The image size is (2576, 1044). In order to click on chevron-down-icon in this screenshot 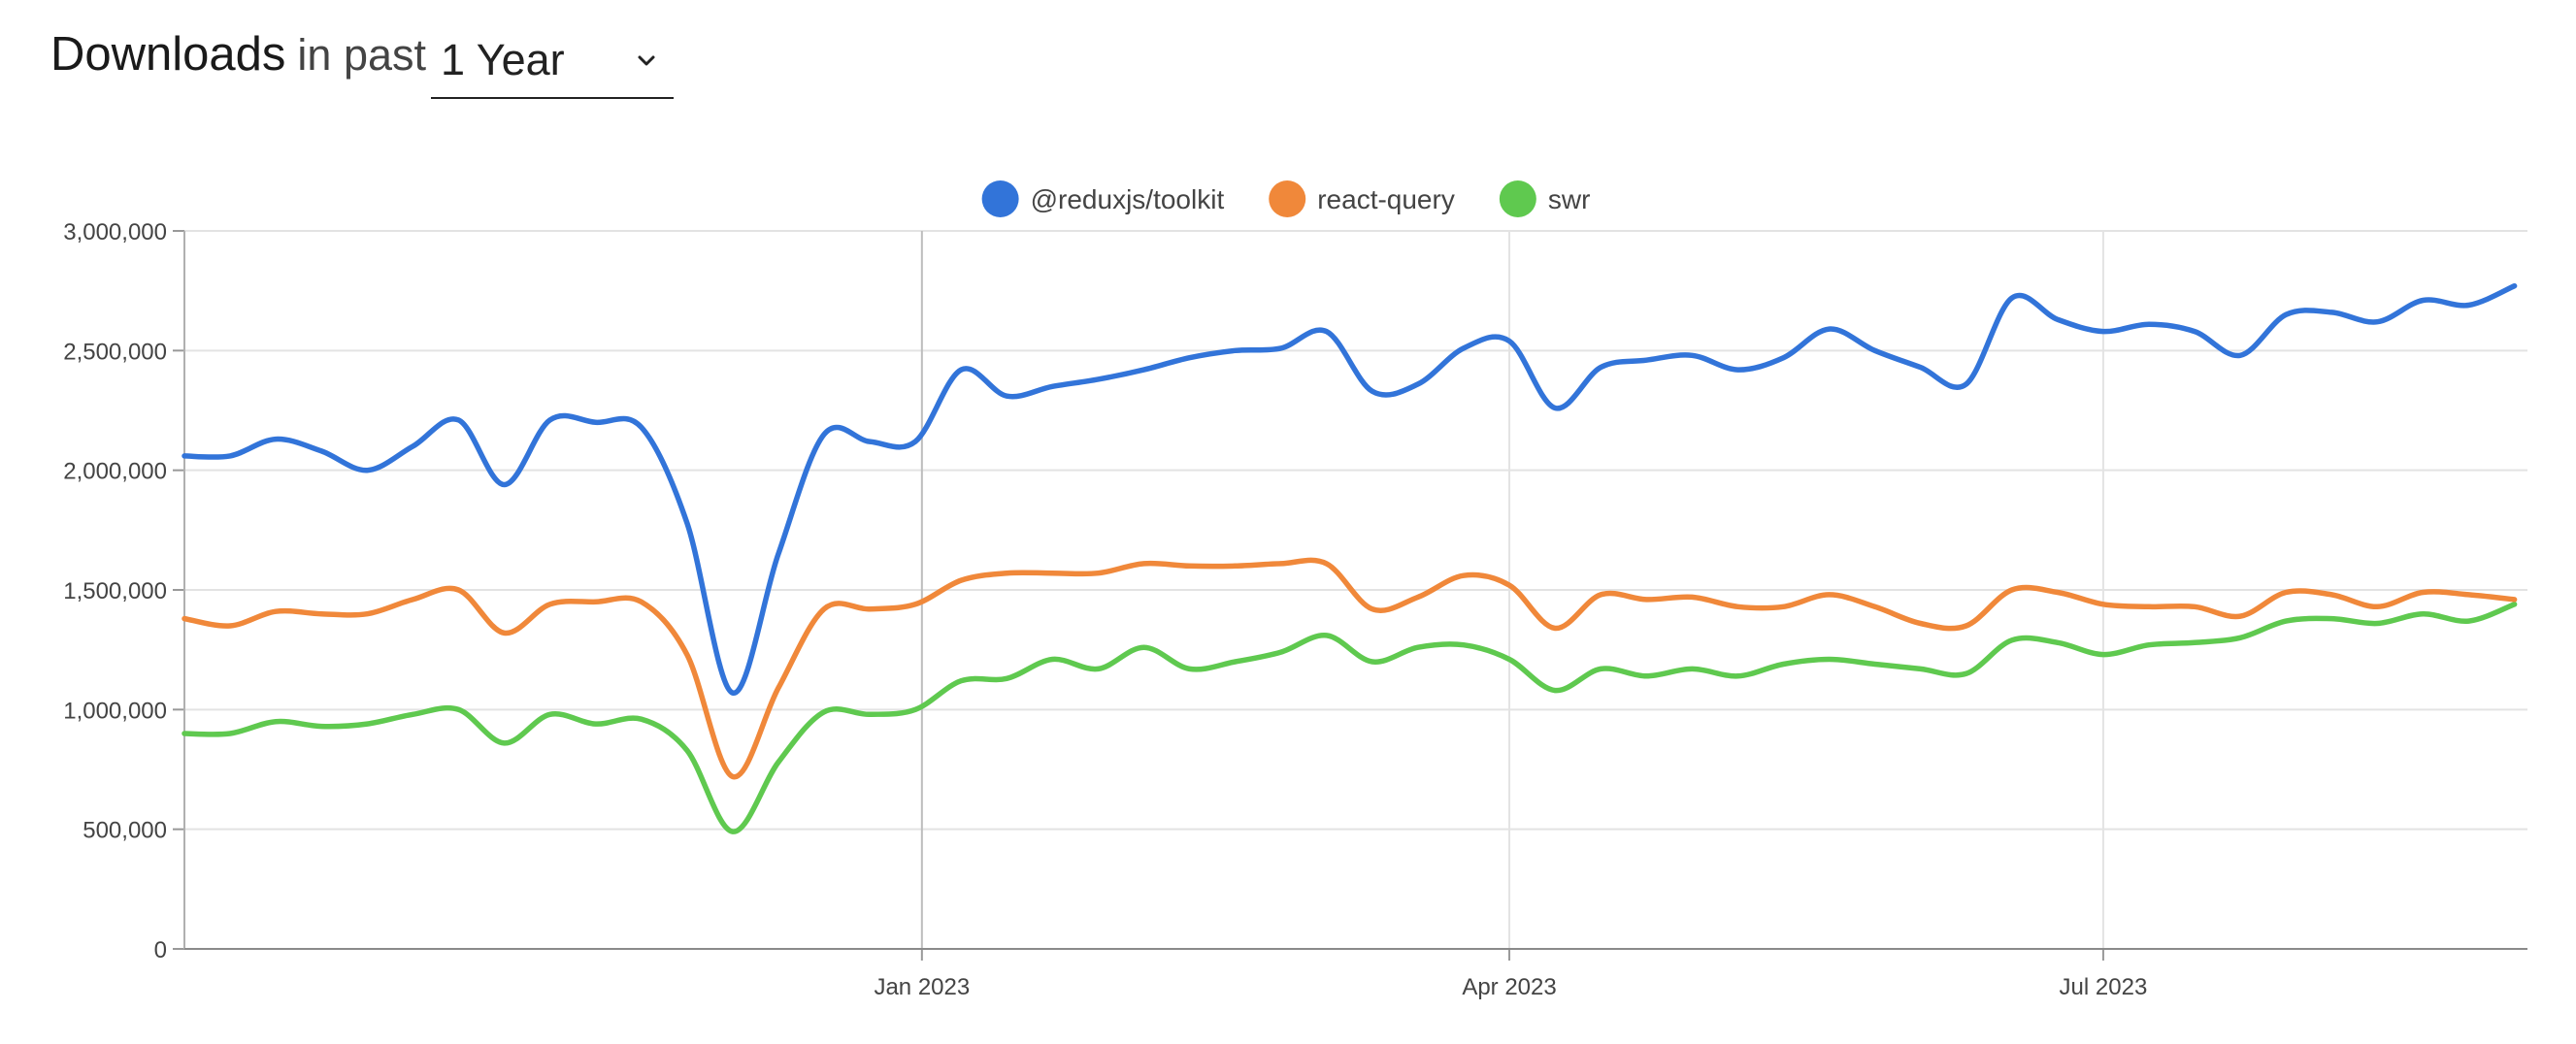, I will do `click(646, 63)`.